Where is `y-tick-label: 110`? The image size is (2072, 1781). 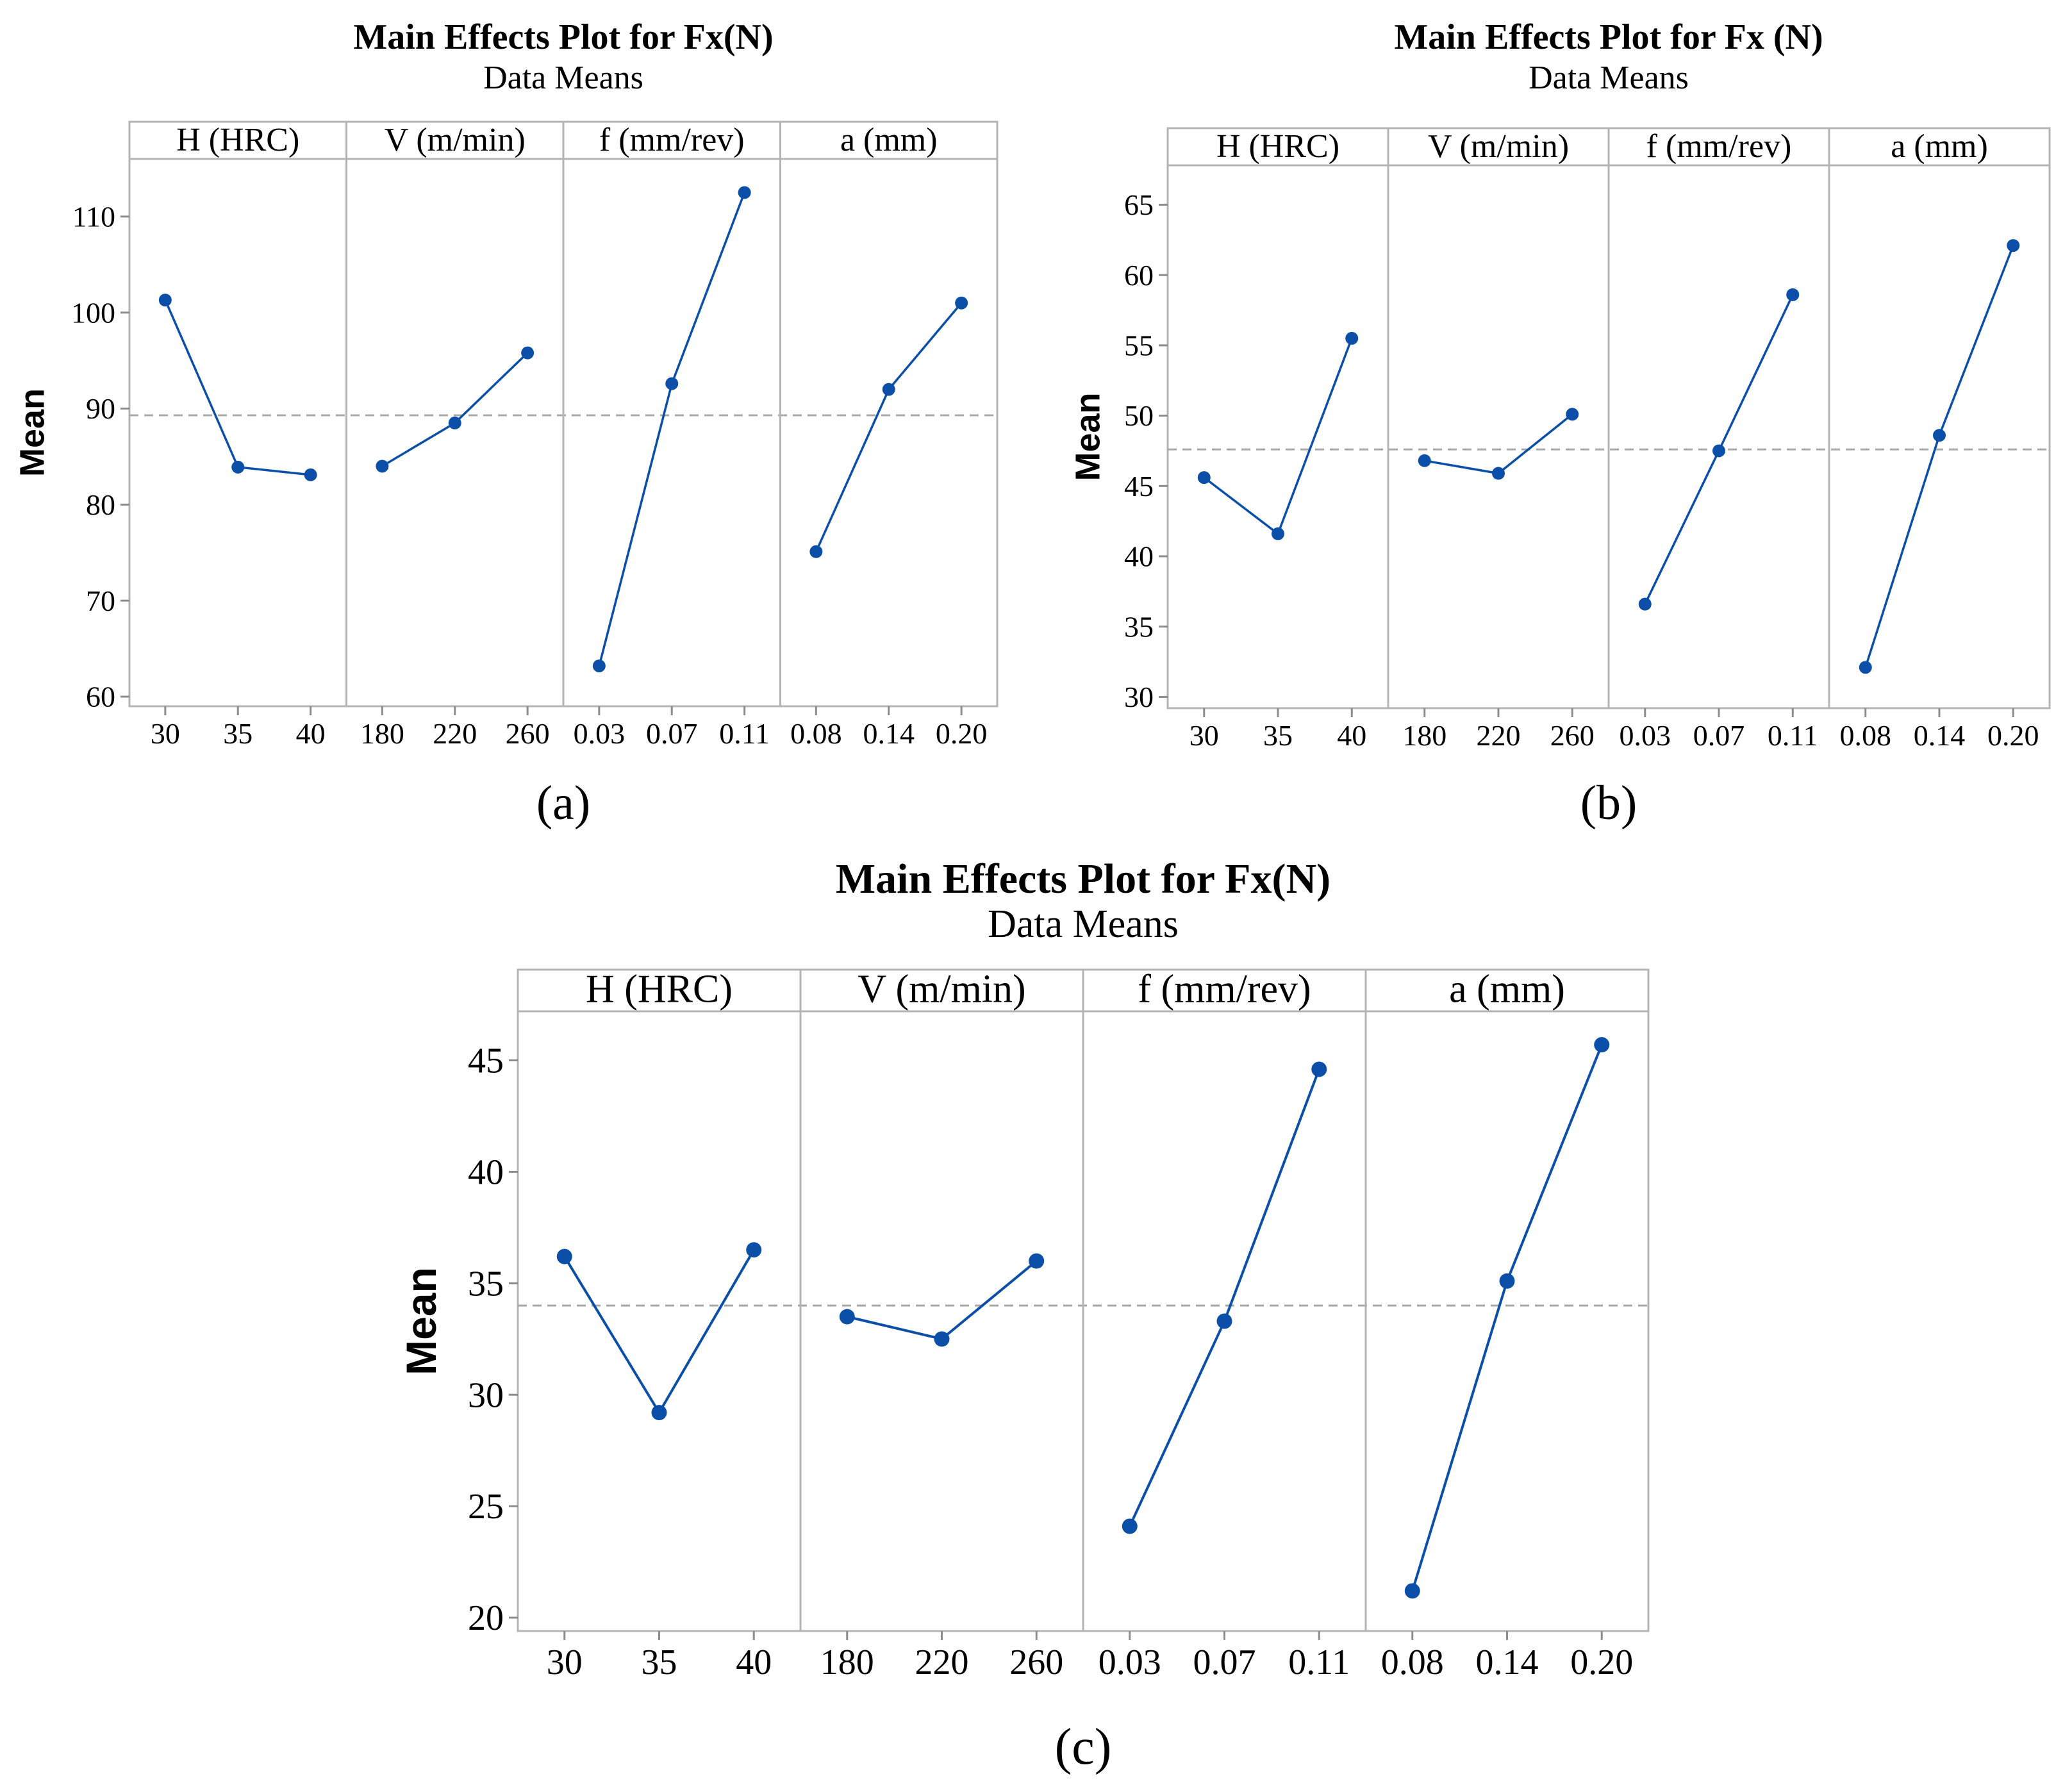 y-tick-label: 110 is located at coordinates (93, 217).